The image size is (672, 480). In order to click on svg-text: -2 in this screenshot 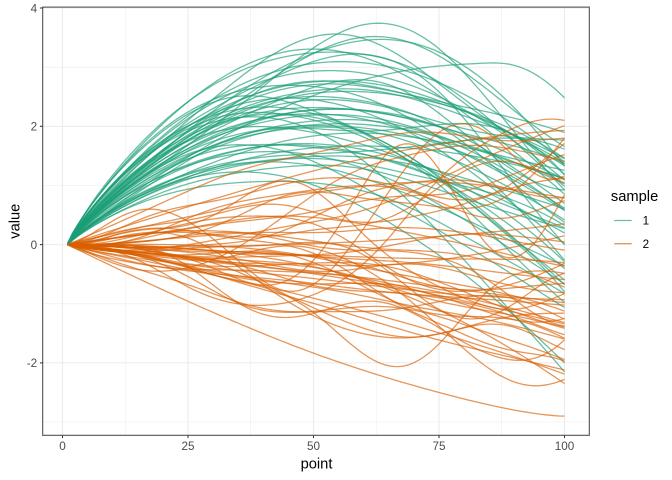, I will do `click(32, 363)`.